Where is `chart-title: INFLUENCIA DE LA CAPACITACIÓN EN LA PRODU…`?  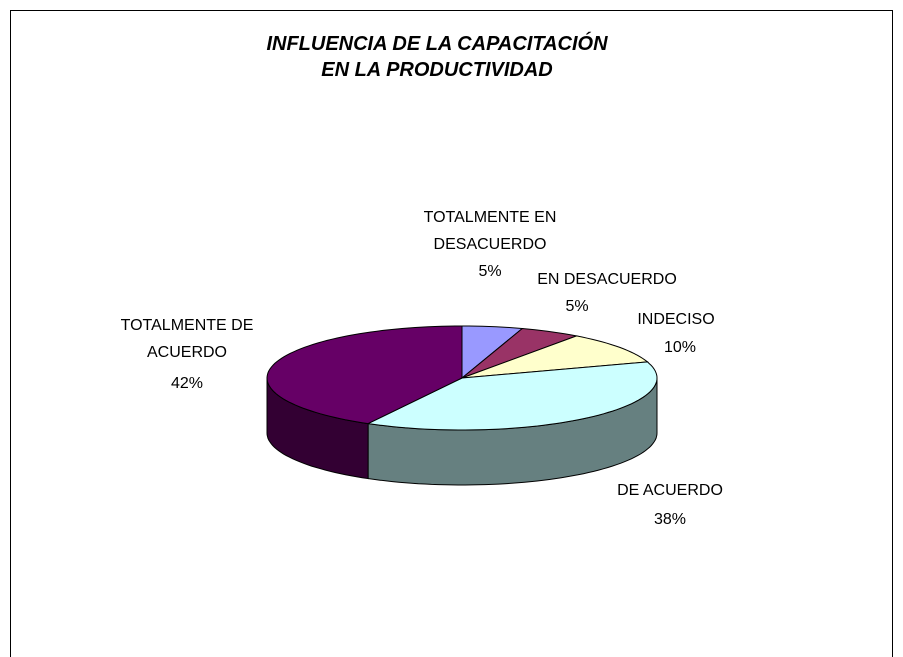
chart-title: INFLUENCIA DE LA CAPACITACIÓN EN LA PRODU… is located at coordinates (437, 56).